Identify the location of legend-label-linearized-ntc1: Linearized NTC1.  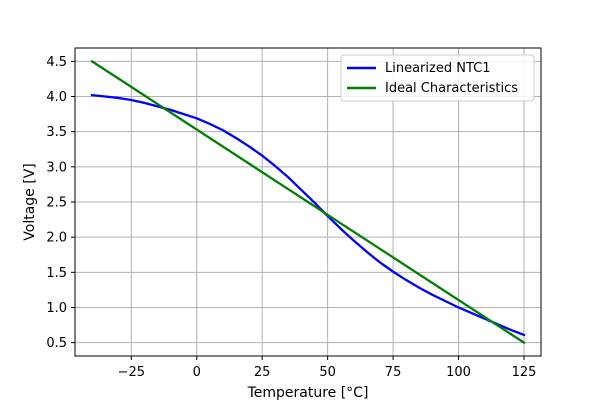
(437, 68).